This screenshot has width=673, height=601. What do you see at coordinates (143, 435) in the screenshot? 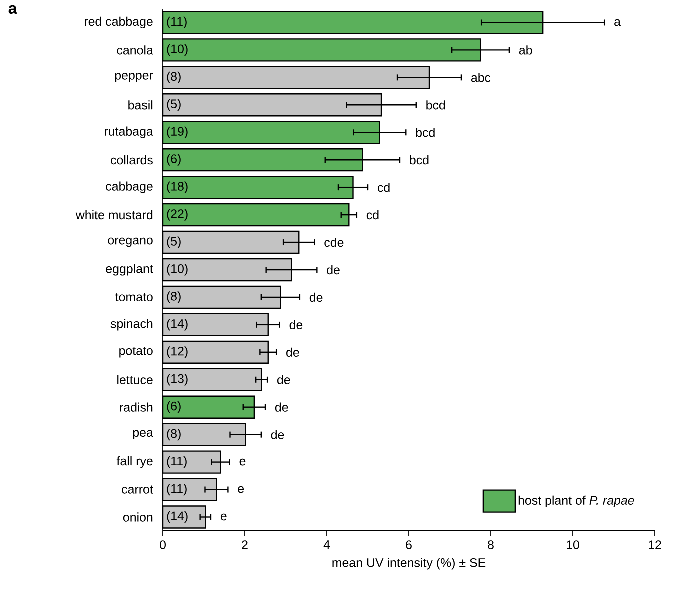
I see `y-tick-label: pea` at bounding box center [143, 435].